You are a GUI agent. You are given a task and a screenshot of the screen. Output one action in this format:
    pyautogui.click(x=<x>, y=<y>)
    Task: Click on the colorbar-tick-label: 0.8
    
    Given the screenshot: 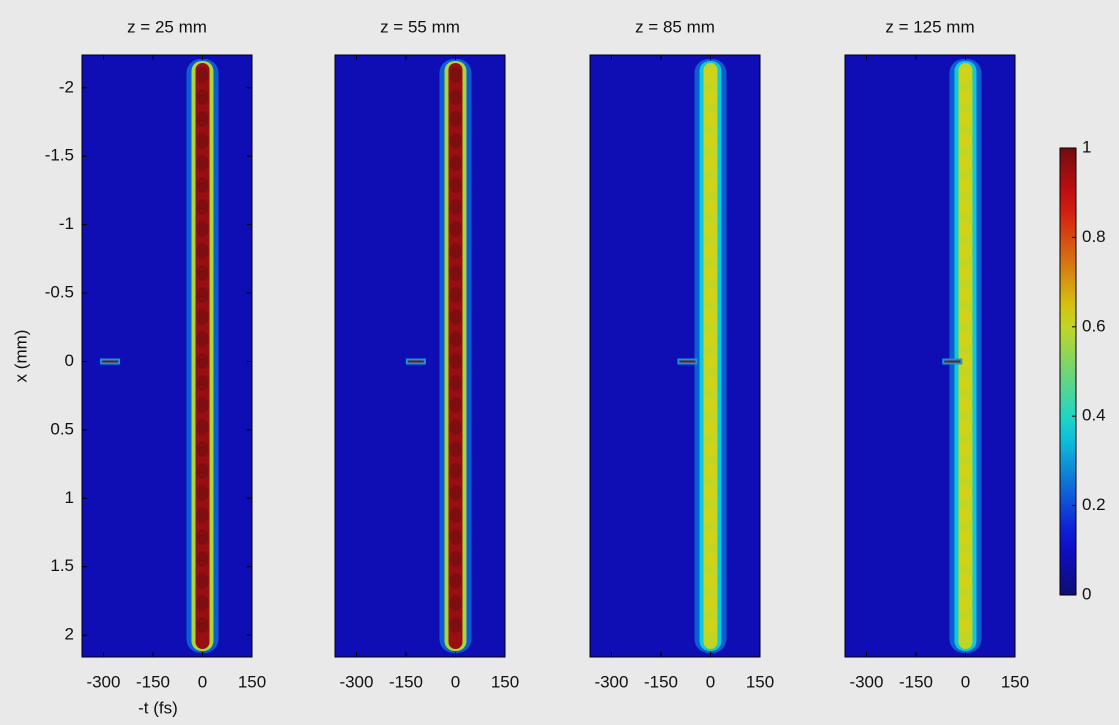 What is the action you would take?
    pyautogui.click(x=1094, y=236)
    